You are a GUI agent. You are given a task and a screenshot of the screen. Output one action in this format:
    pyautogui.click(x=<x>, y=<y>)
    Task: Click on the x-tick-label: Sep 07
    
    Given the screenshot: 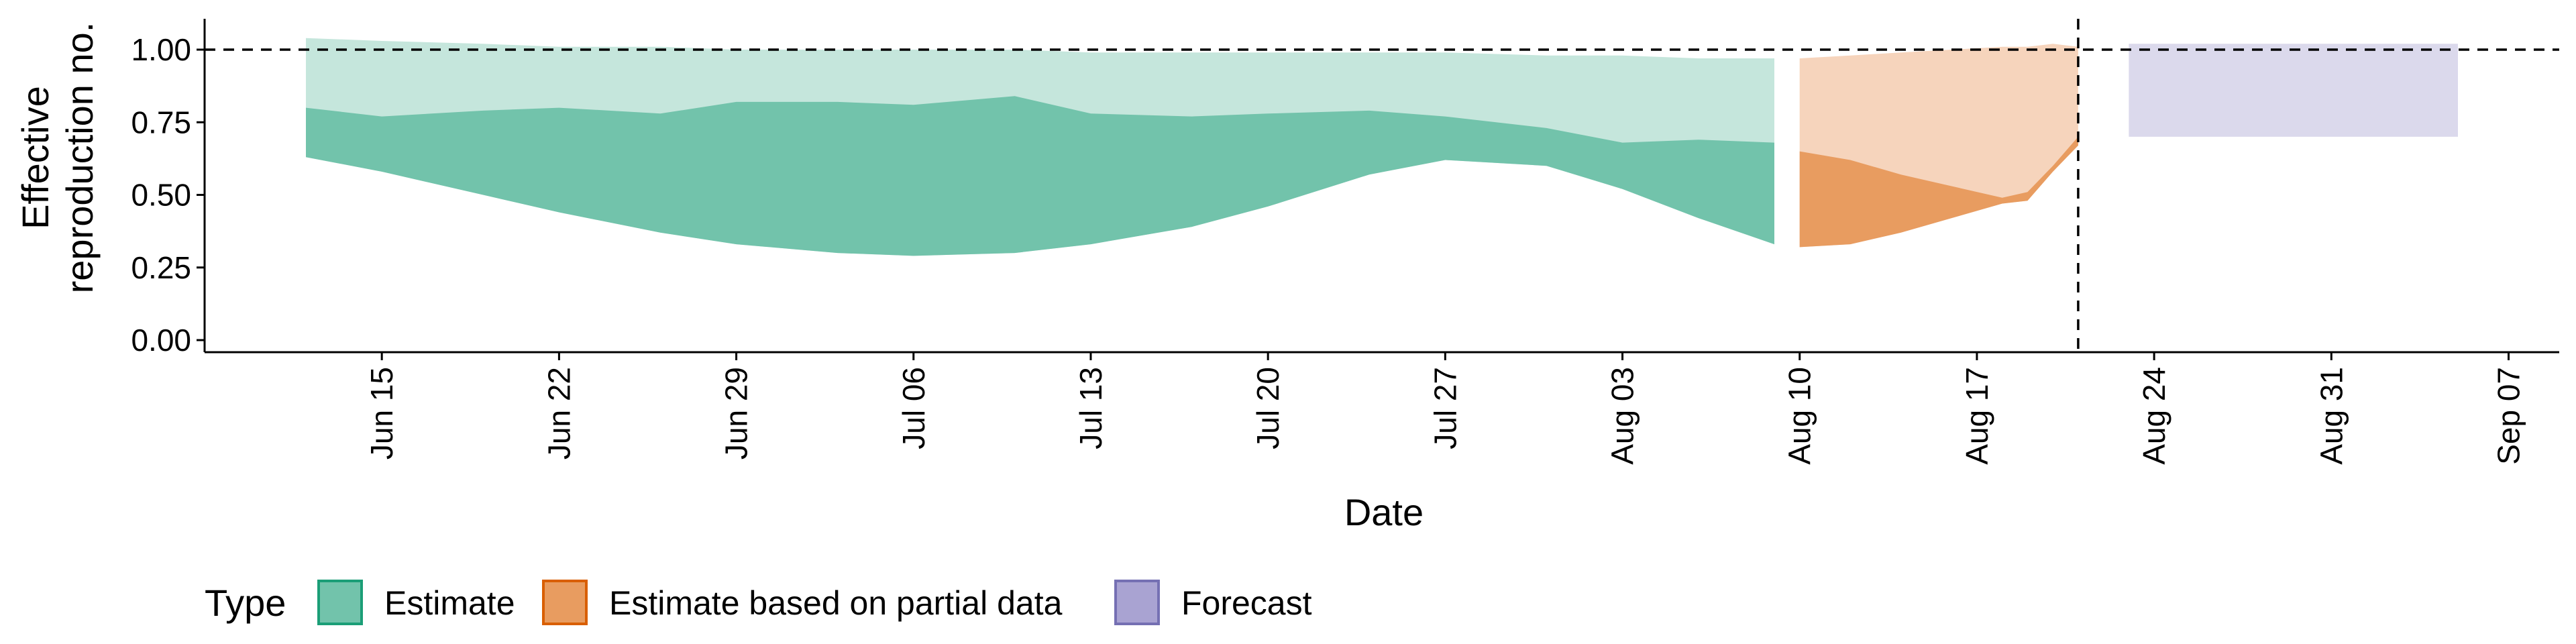 What is the action you would take?
    pyautogui.click(x=2508, y=416)
    